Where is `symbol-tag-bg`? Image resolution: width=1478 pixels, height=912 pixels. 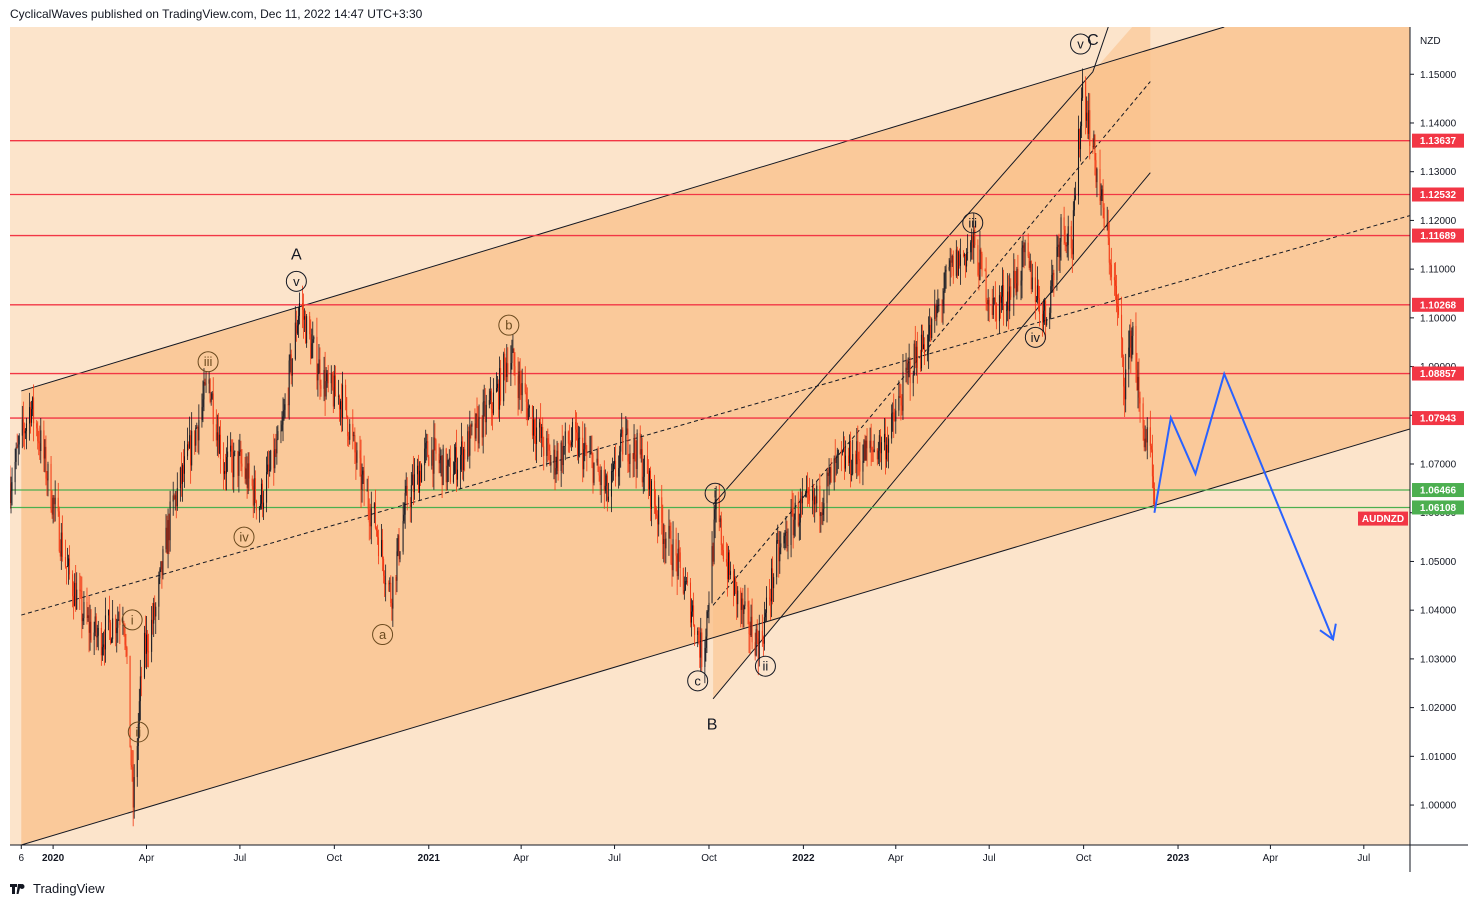
symbol-tag-bg is located at coordinates (1383, 518).